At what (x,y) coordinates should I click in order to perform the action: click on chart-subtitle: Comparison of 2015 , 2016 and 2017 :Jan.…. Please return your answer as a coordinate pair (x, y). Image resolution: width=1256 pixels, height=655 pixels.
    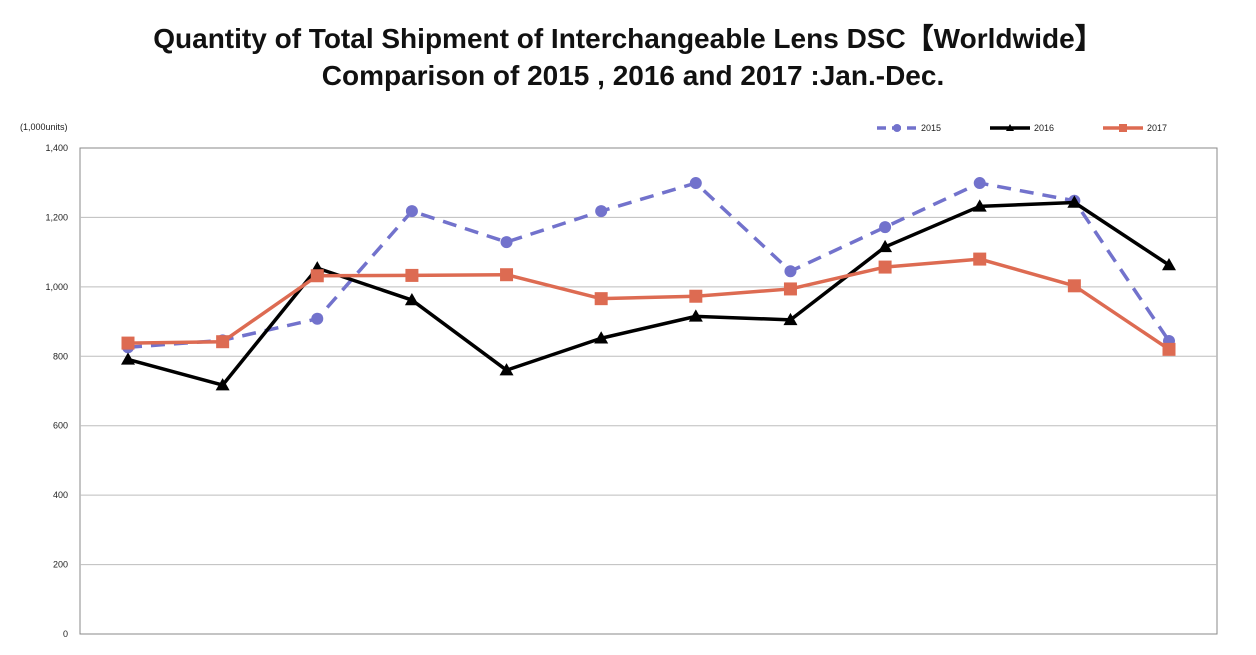
    Looking at the image, I should click on (633, 75).